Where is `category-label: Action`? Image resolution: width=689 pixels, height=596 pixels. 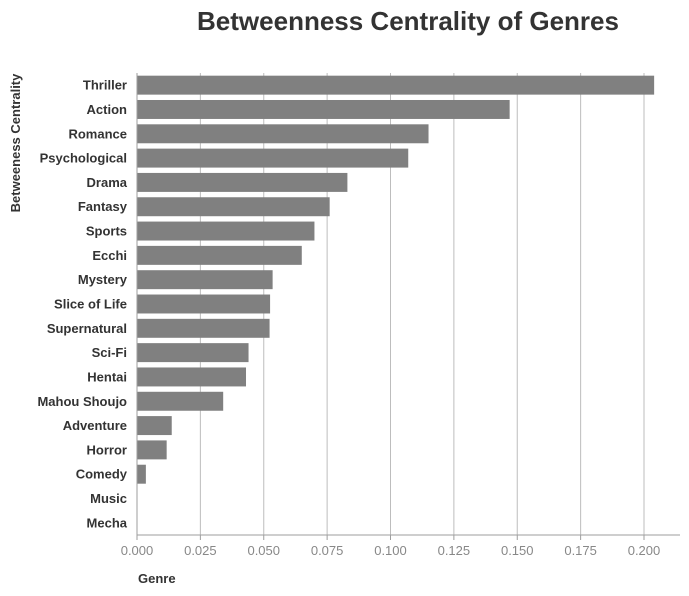
category-label: Action is located at coordinates (107, 109).